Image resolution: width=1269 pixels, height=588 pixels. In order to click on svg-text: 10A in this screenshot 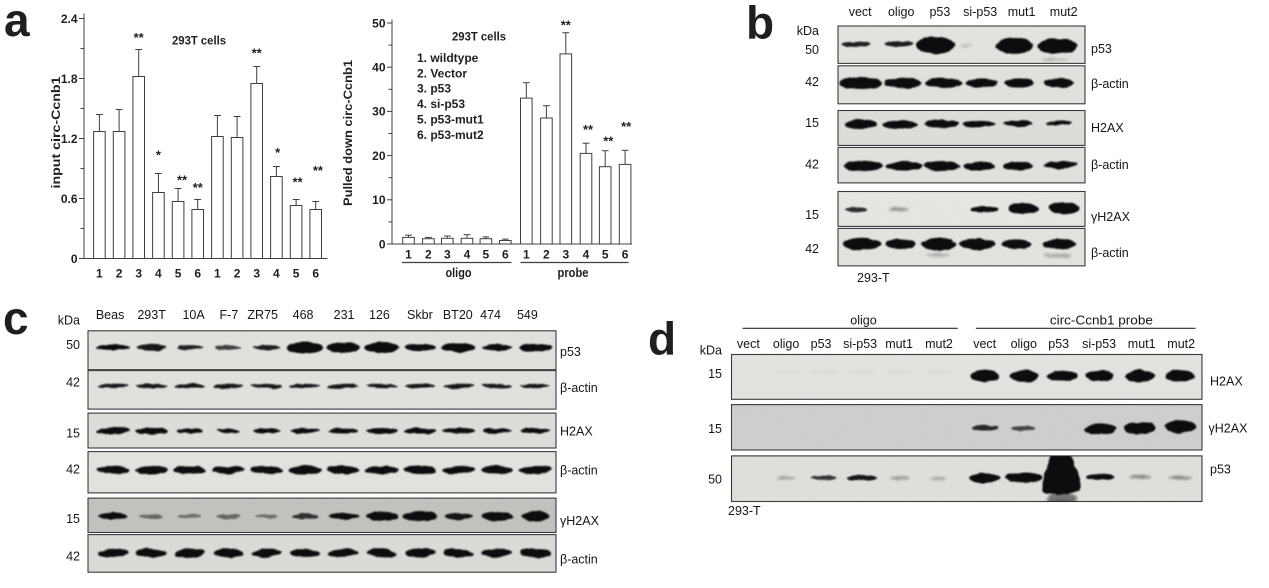, I will do `click(193, 315)`.